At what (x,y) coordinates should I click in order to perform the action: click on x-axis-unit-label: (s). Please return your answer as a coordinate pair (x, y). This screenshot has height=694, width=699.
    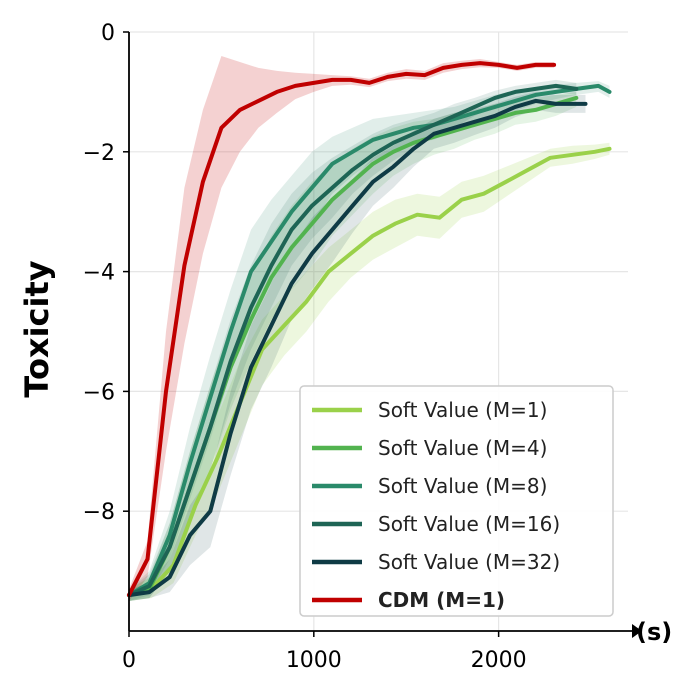
    Looking at the image, I should click on (654, 632).